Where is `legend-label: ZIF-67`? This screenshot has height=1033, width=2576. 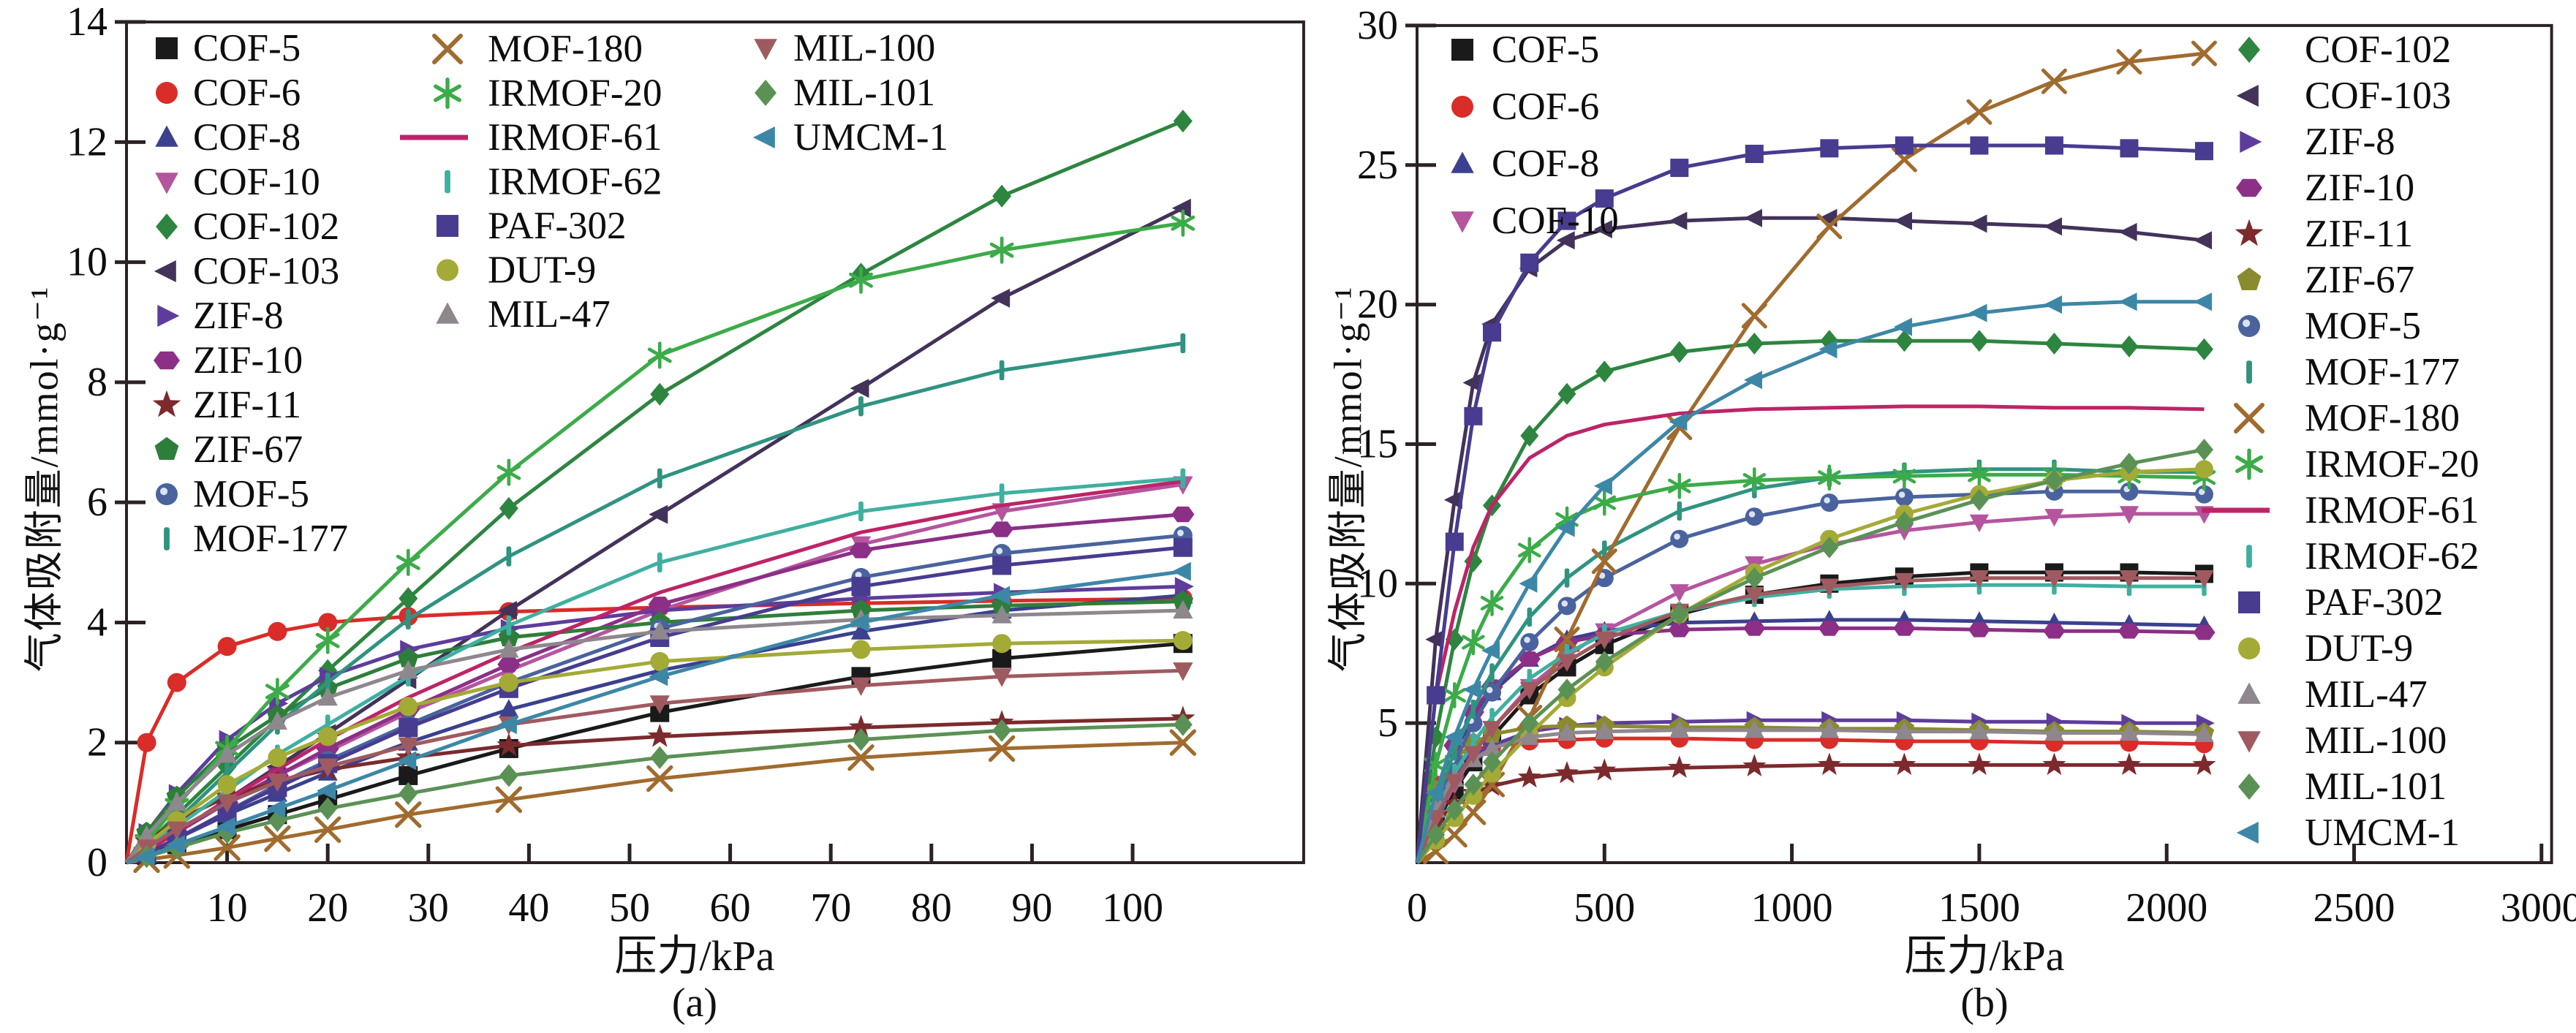
legend-label: ZIF-67 is located at coordinates (2359, 280).